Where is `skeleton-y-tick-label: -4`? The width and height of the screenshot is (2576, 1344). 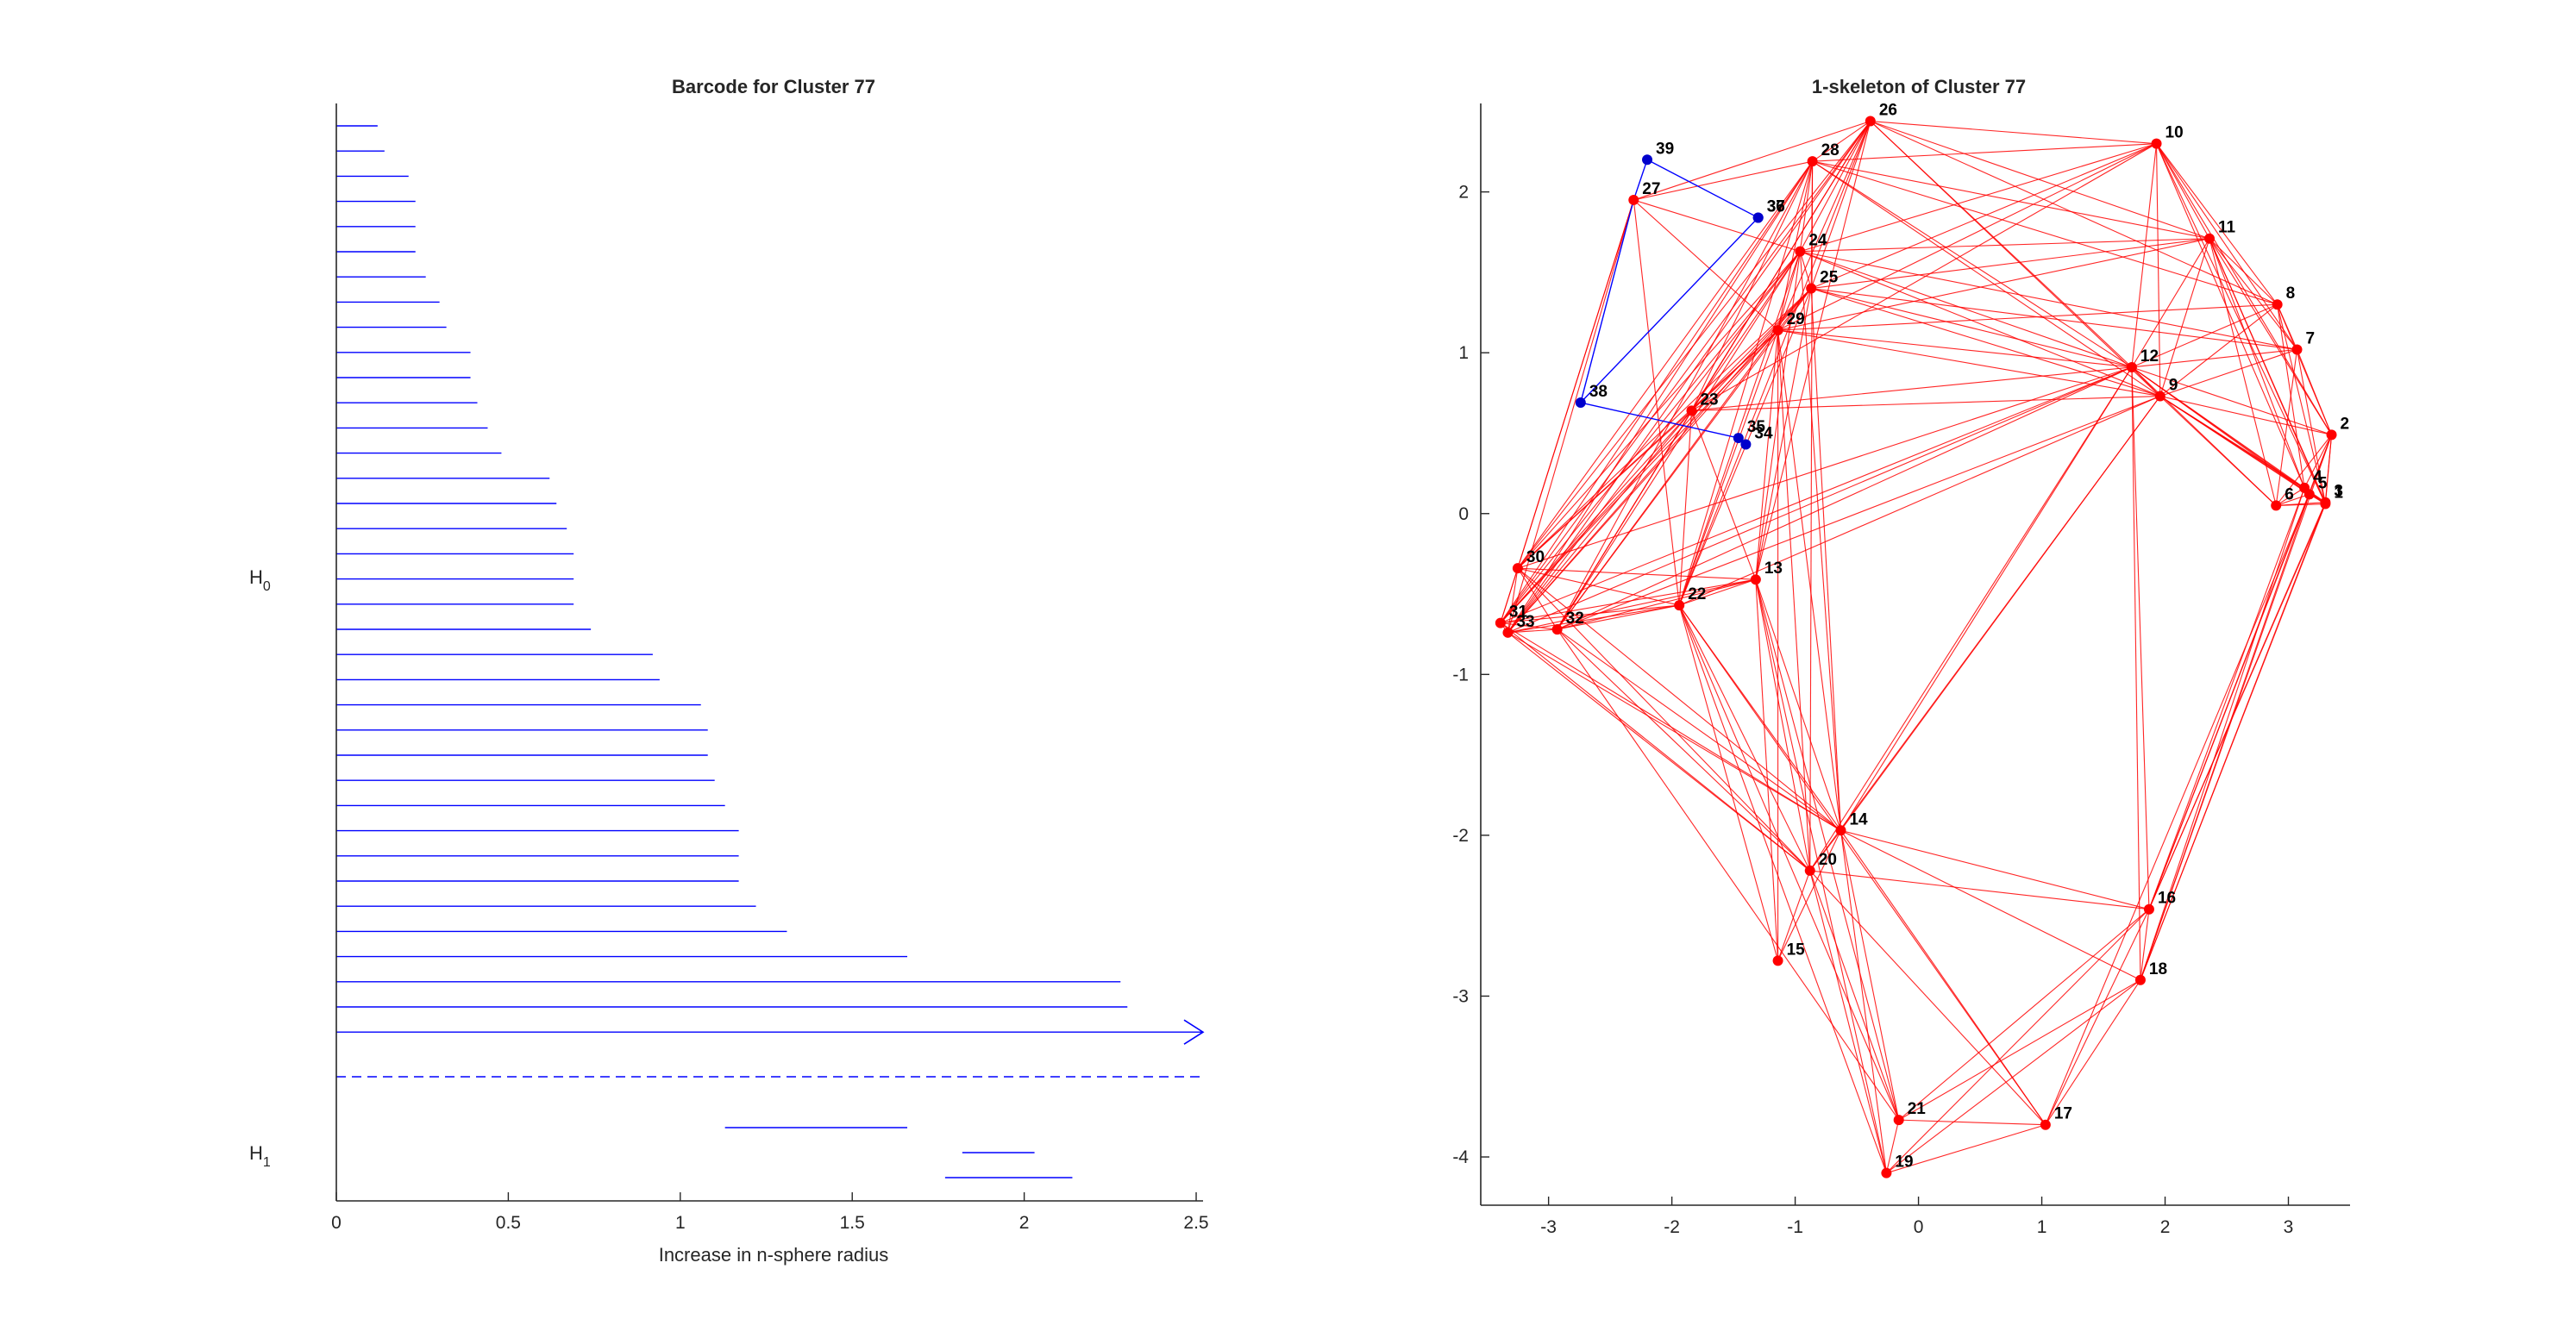 skeleton-y-tick-label: -4 is located at coordinates (1460, 1157).